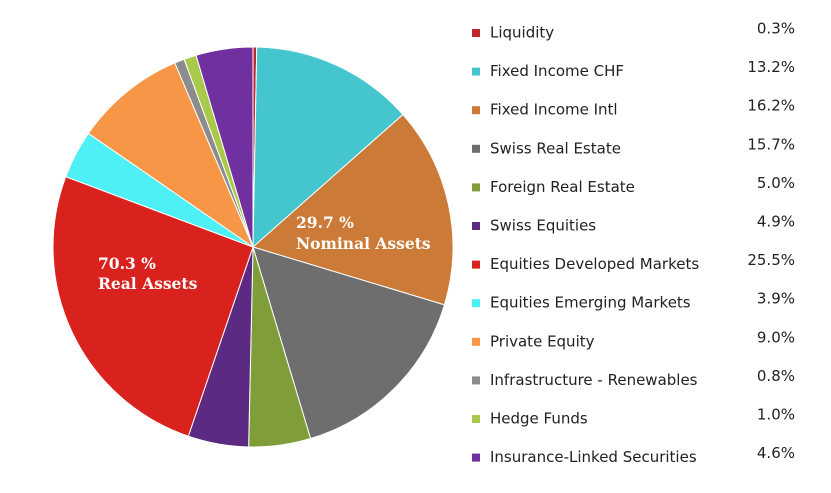 The height and width of the screenshot is (493, 831). What do you see at coordinates (542, 341) in the screenshot?
I see `legend-label: Private Equity` at bounding box center [542, 341].